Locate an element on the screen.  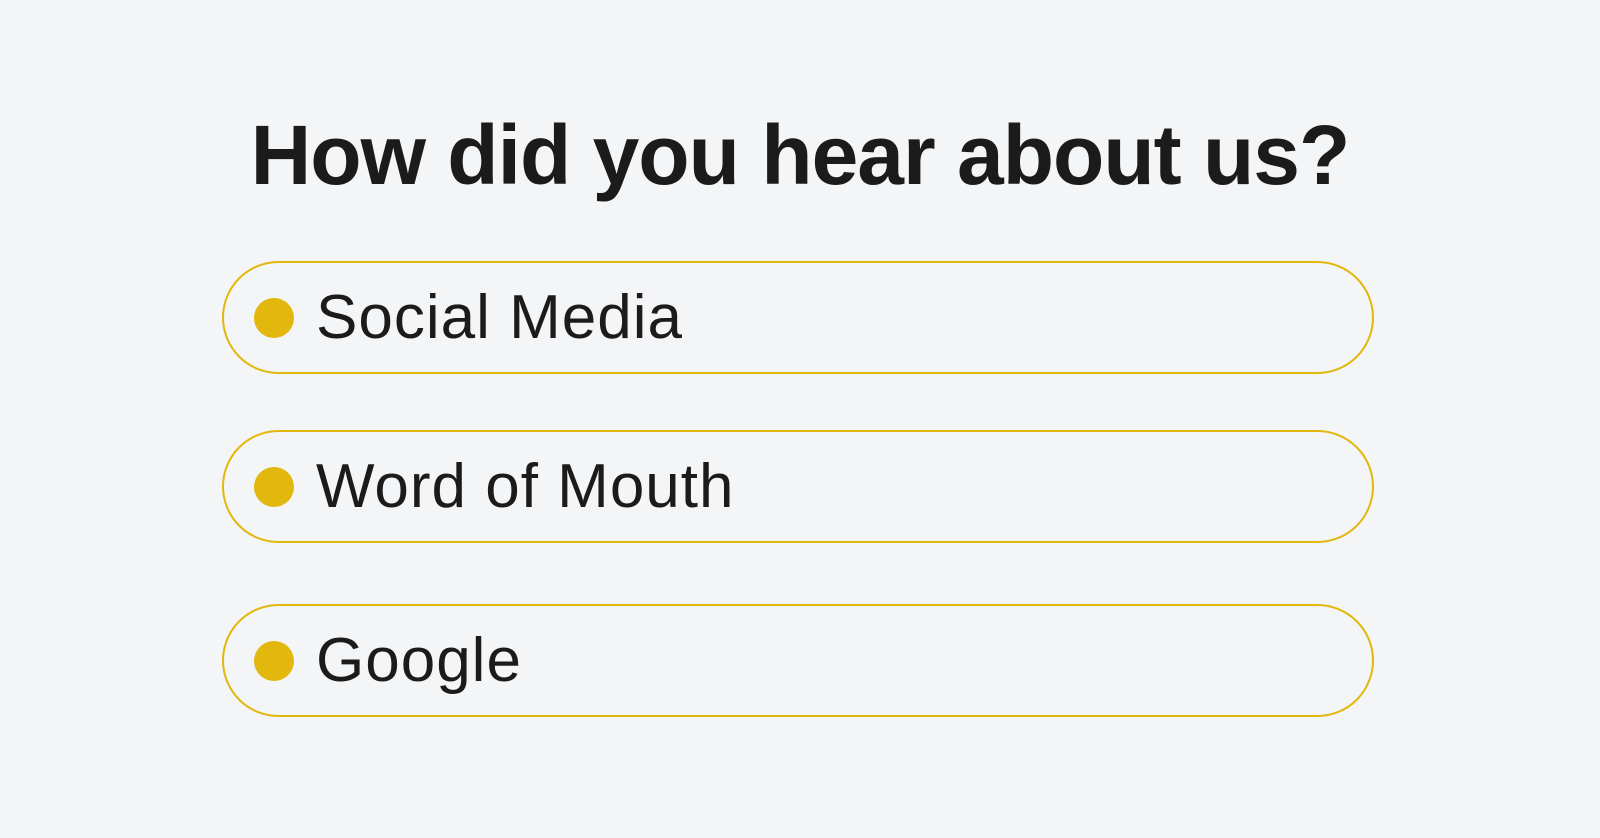
question-title: How did you hear about us? is located at coordinates (800, 155).